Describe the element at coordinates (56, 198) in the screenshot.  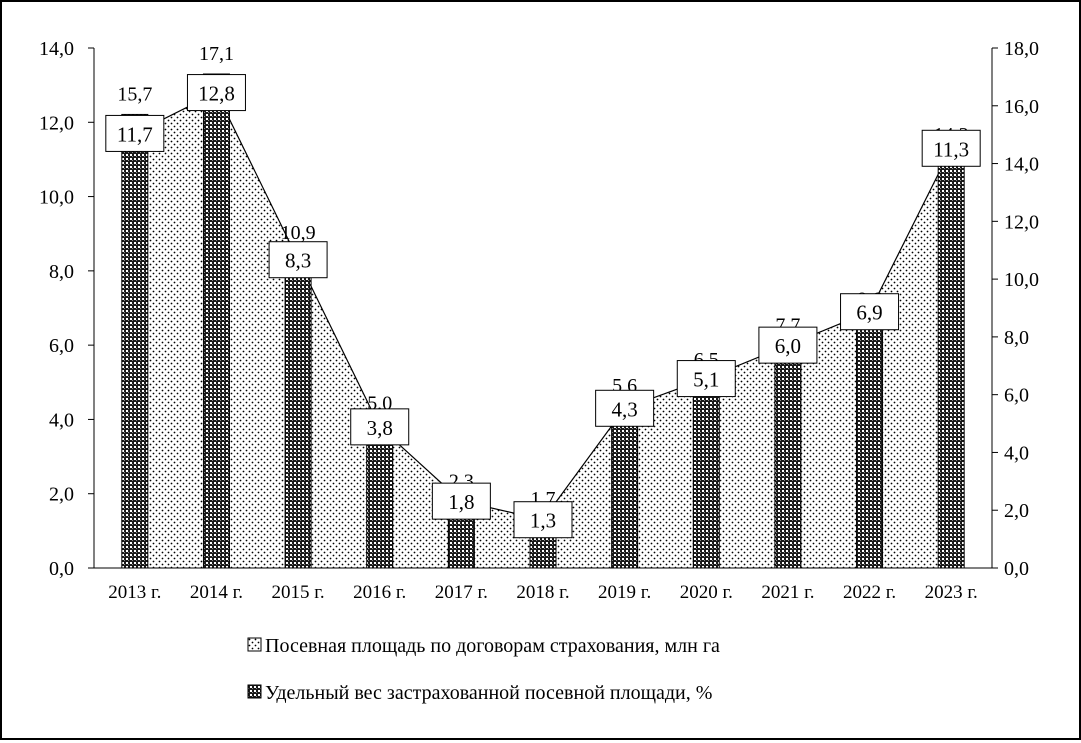
I see `y-left-tick-label: 10,0` at that location.